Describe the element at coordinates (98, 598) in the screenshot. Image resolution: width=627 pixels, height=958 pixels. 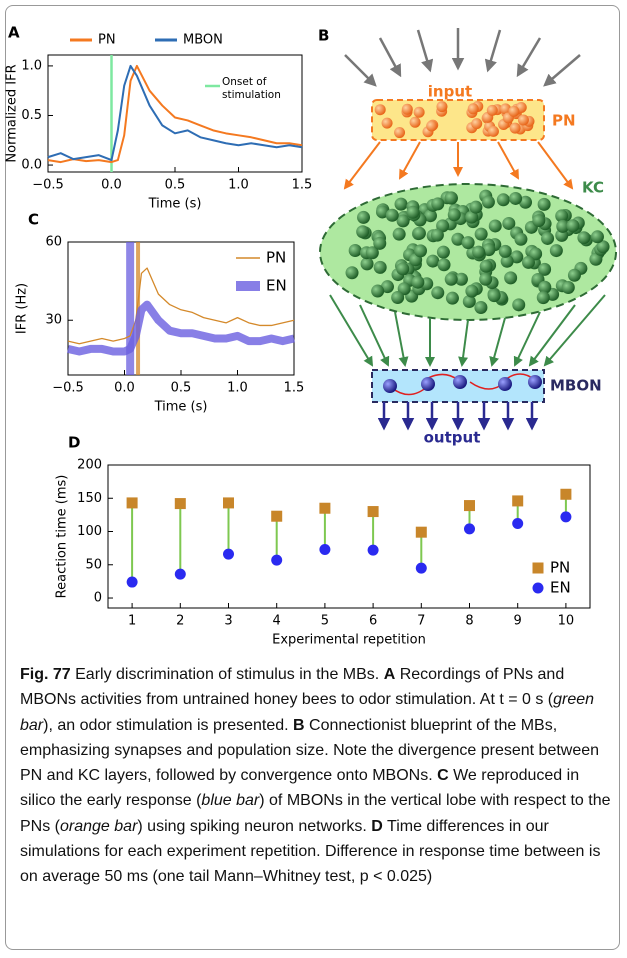
I see `y-tick-label: 0` at that location.